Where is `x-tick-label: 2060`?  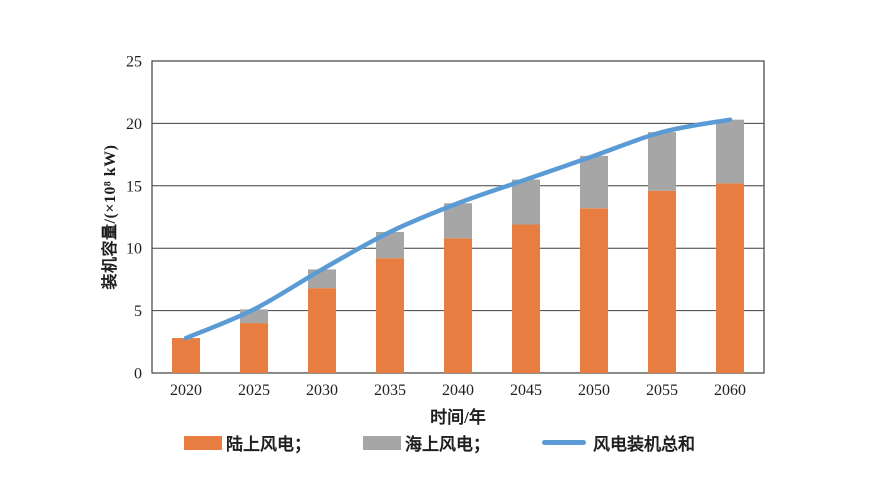
x-tick-label: 2060 is located at coordinates (730, 390).